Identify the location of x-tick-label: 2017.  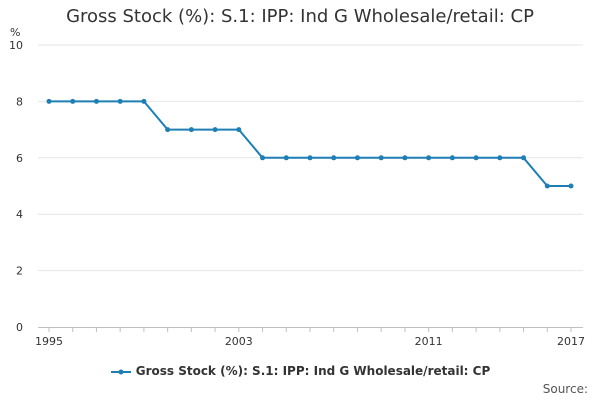
(571, 341).